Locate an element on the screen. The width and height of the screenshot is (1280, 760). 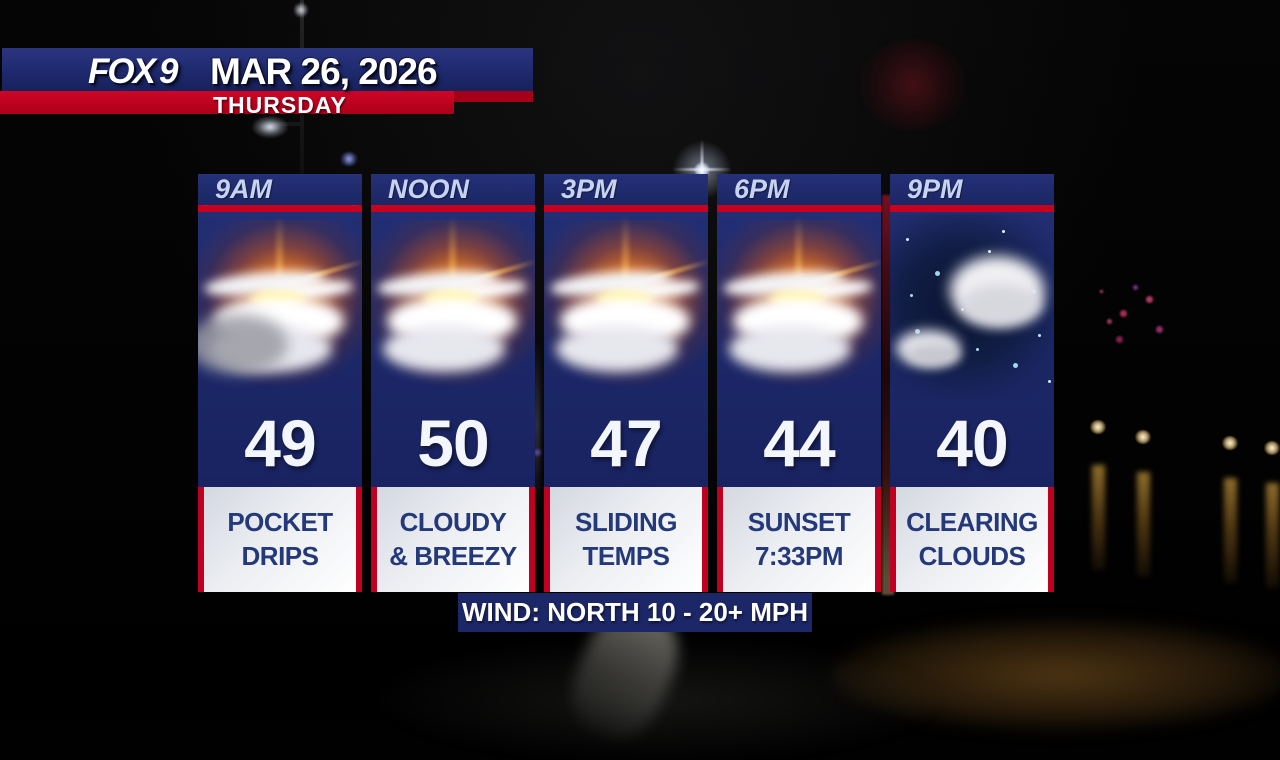
forecast-column-9pm: 9PM 40 CLEARING CLOUDS is located at coordinates (972, 383).